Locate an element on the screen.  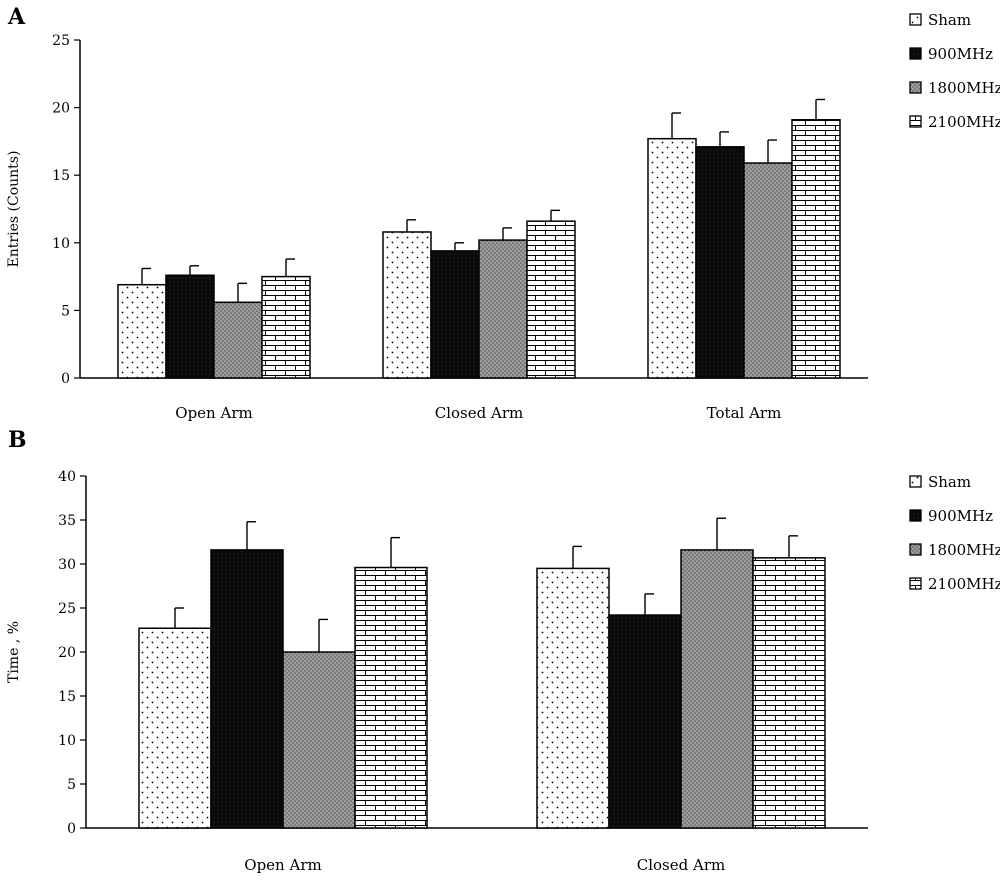
y-tick-label: 40 is located at coordinates (67, 477).